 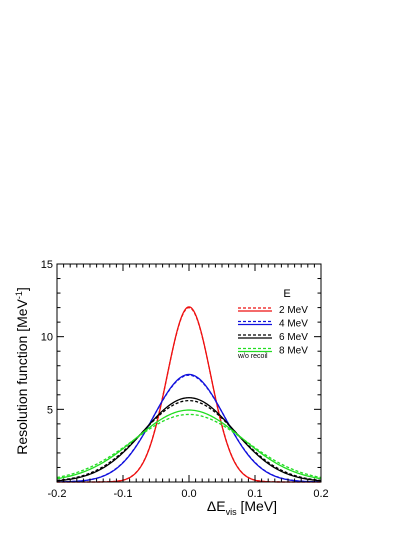 What do you see at coordinates (47, 338) in the screenshot?
I see `y-tick-label: 10` at bounding box center [47, 338].